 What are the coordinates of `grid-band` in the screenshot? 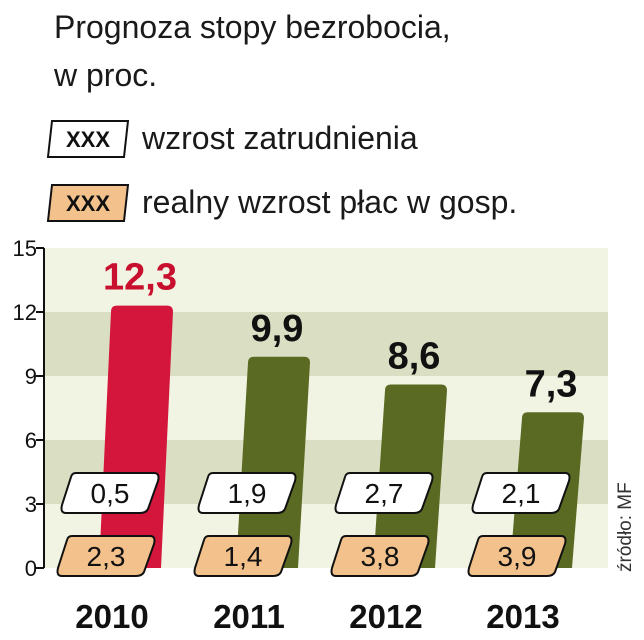 It's located at (326, 280).